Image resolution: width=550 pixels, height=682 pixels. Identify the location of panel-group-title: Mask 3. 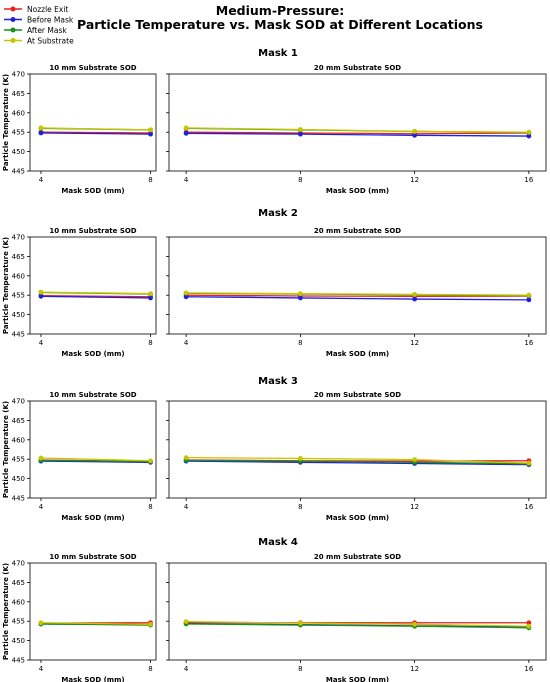
(278, 381).